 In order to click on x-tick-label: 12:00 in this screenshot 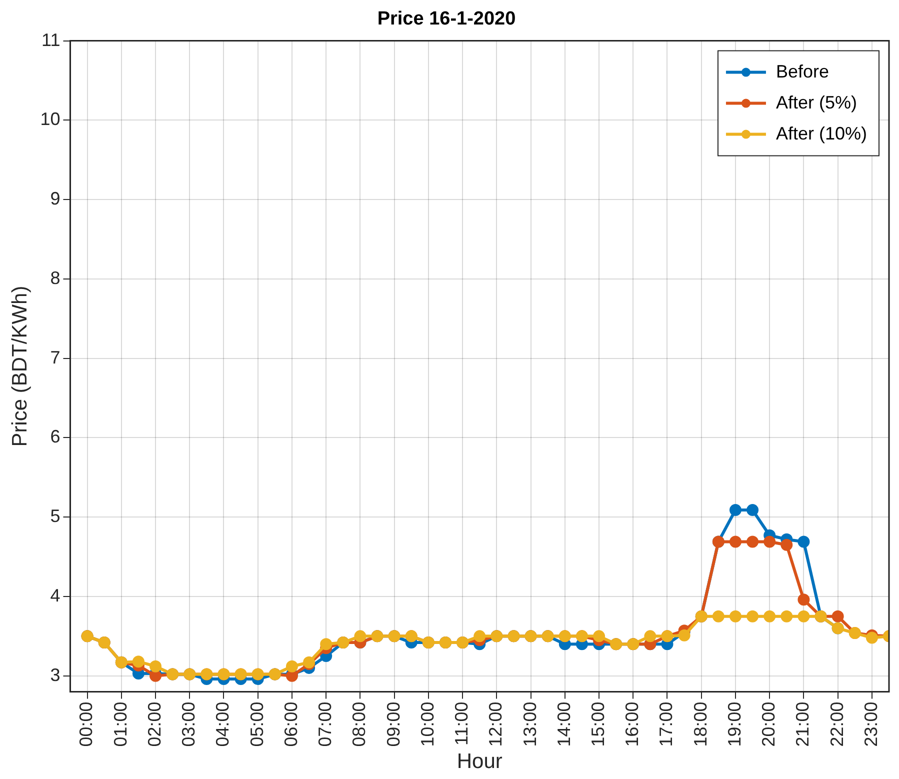, I will do `click(496, 724)`.